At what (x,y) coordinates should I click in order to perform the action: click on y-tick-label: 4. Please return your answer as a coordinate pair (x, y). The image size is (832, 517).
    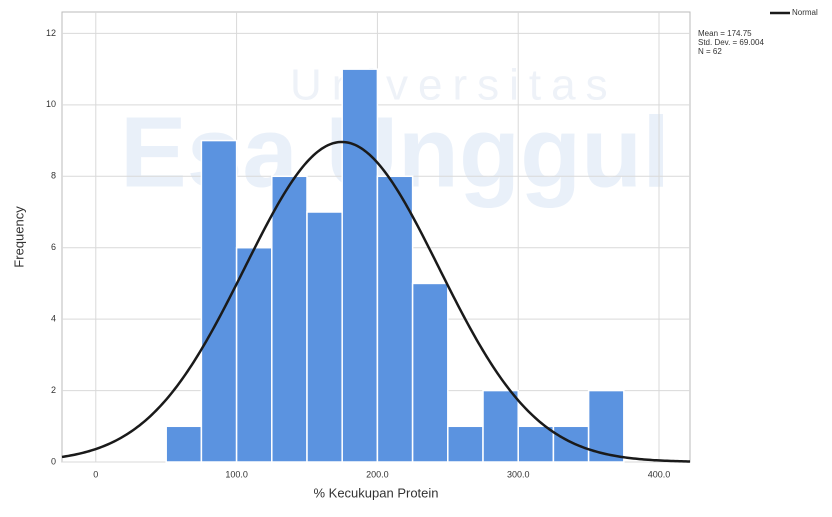
    Looking at the image, I should click on (53, 319).